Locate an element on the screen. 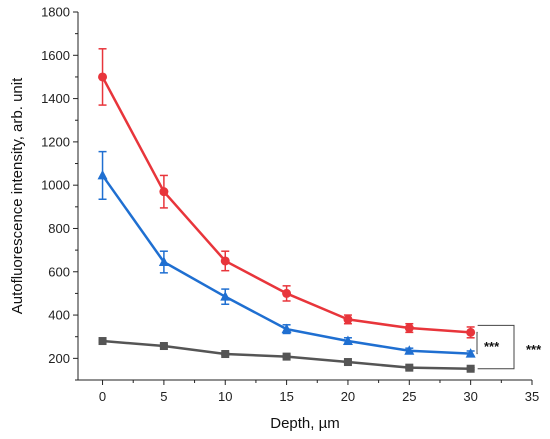 Image resolution: width=550 pixels, height=439 pixels. bracket-red-blue is located at coordinates (477, 343).